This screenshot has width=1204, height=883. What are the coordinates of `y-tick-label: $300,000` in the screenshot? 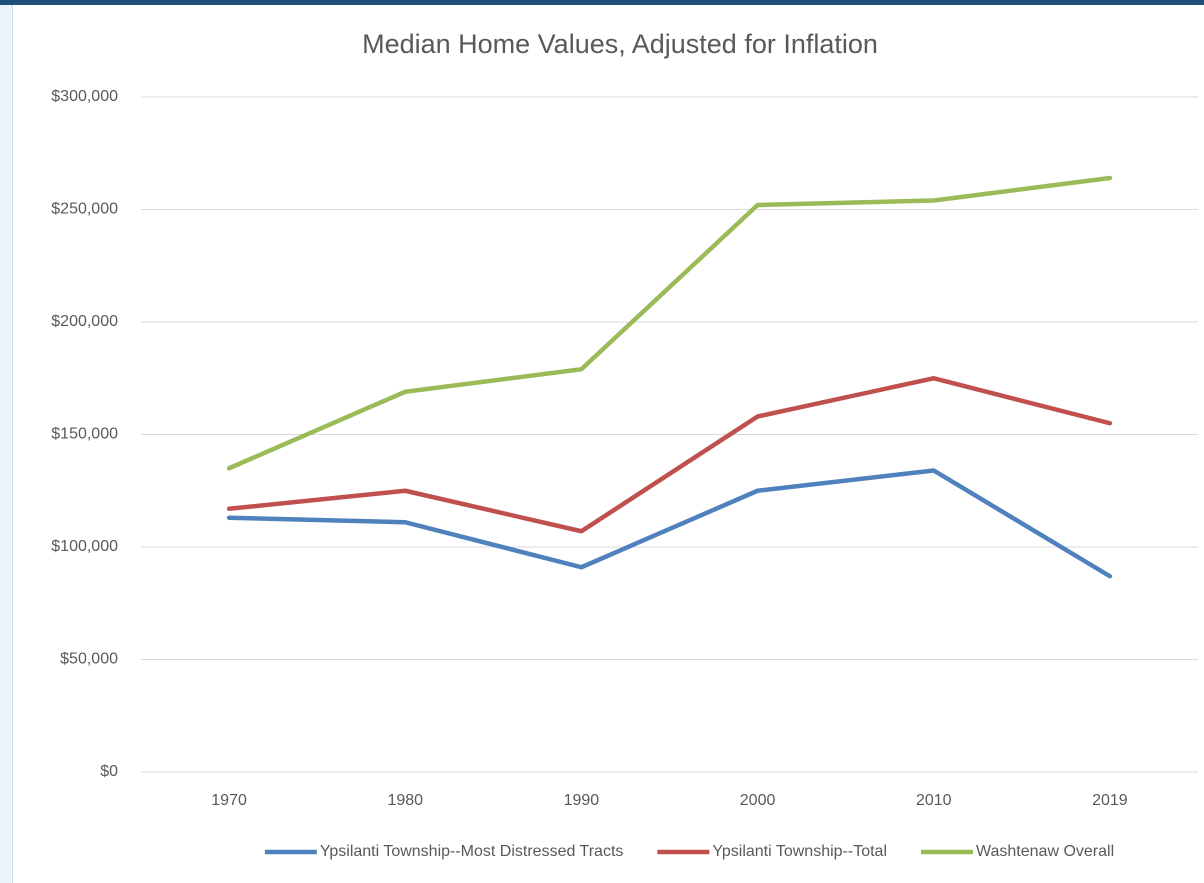 It's located at (84, 96).